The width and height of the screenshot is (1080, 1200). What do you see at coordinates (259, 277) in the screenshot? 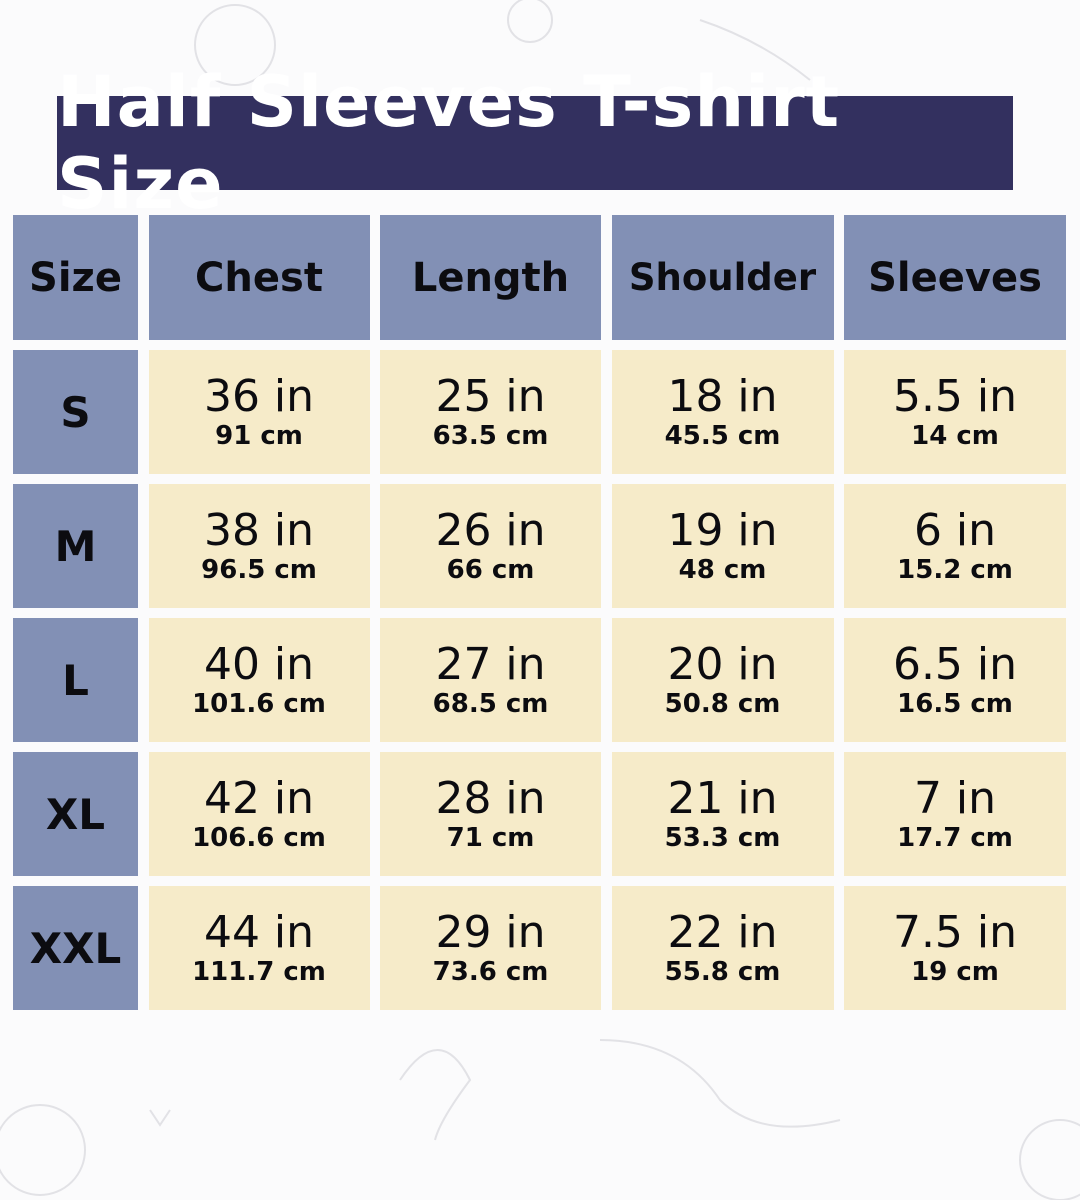
I see `header-chest: Chest` at bounding box center [259, 277].